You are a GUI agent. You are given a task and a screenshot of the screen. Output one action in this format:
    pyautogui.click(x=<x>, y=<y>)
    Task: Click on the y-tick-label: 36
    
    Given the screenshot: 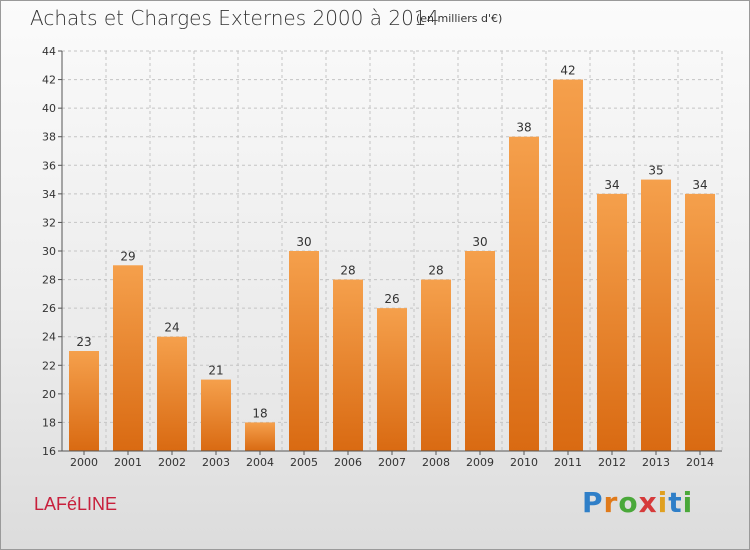 What is the action you would take?
    pyautogui.click(x=49, y=165)
    